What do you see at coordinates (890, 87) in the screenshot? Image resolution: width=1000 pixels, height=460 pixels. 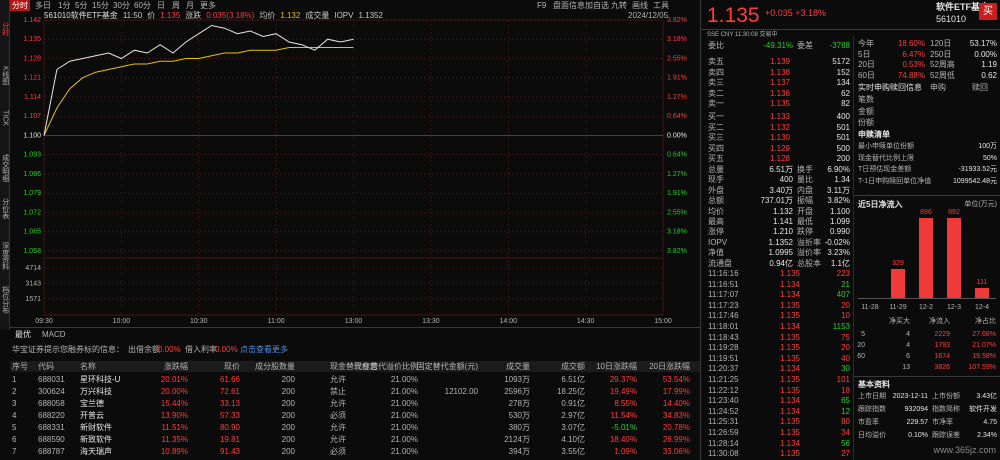 I see `section-title: 实时申购赎回信息` at bounding box center [890, 87].